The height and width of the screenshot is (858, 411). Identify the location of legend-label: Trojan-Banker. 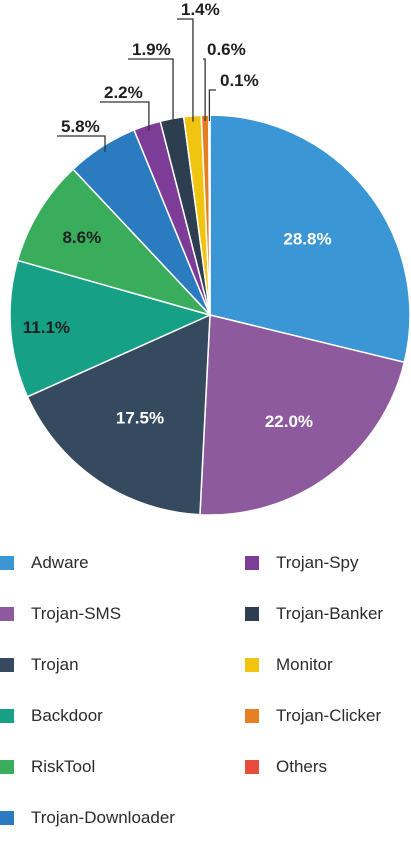
(330, 613).